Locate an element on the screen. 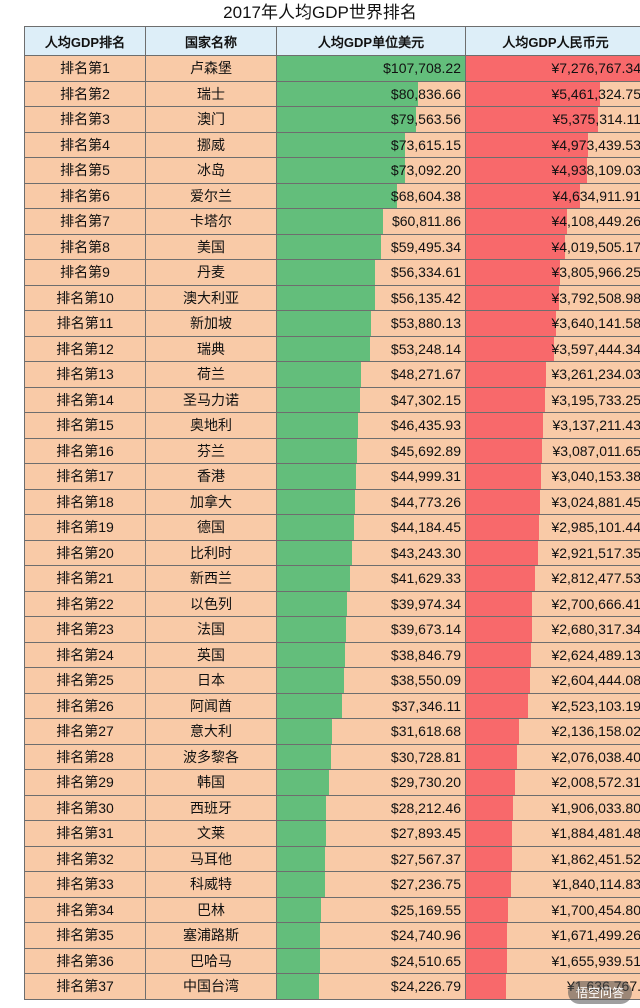  table-row: 排名第22 以色列 $39,974.34 ¥2,700,666.41 is located at coordinates (332, 603).